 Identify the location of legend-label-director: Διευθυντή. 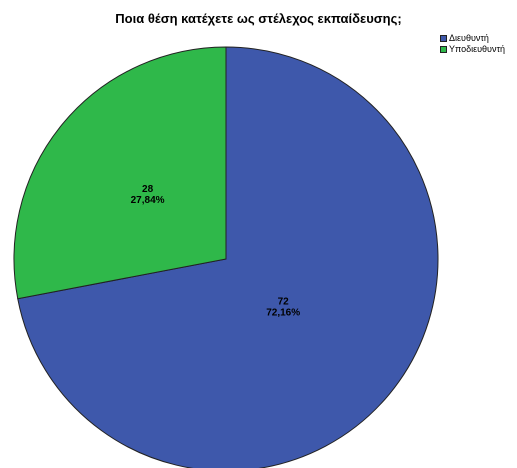
(469, 38).